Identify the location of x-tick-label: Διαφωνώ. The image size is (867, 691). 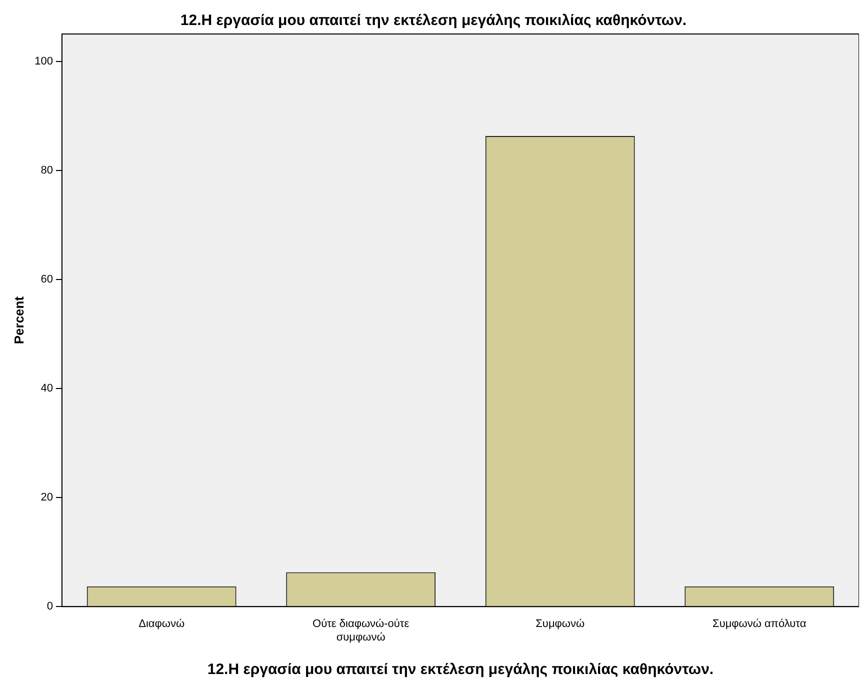
(161, 624).